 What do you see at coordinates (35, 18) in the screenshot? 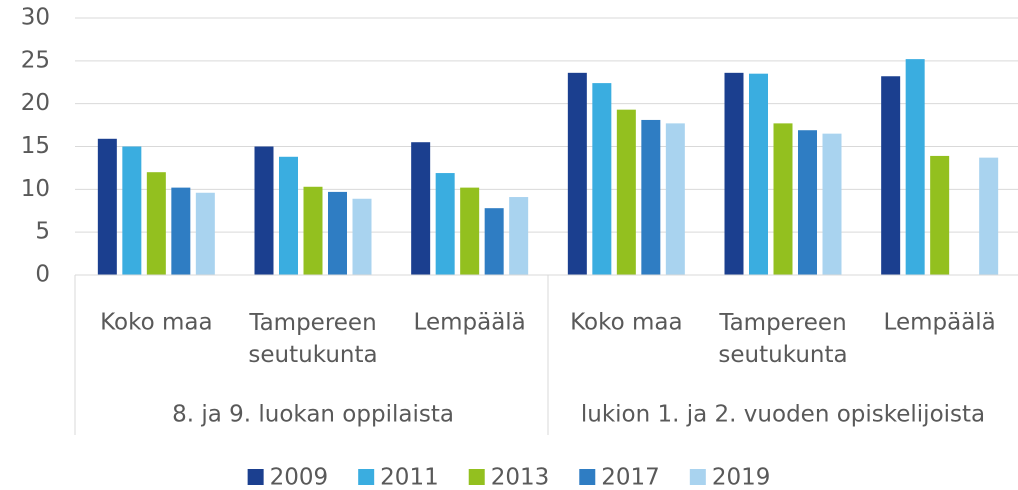
I see `y-tick-label: 30` at bounding box center [35, 18].